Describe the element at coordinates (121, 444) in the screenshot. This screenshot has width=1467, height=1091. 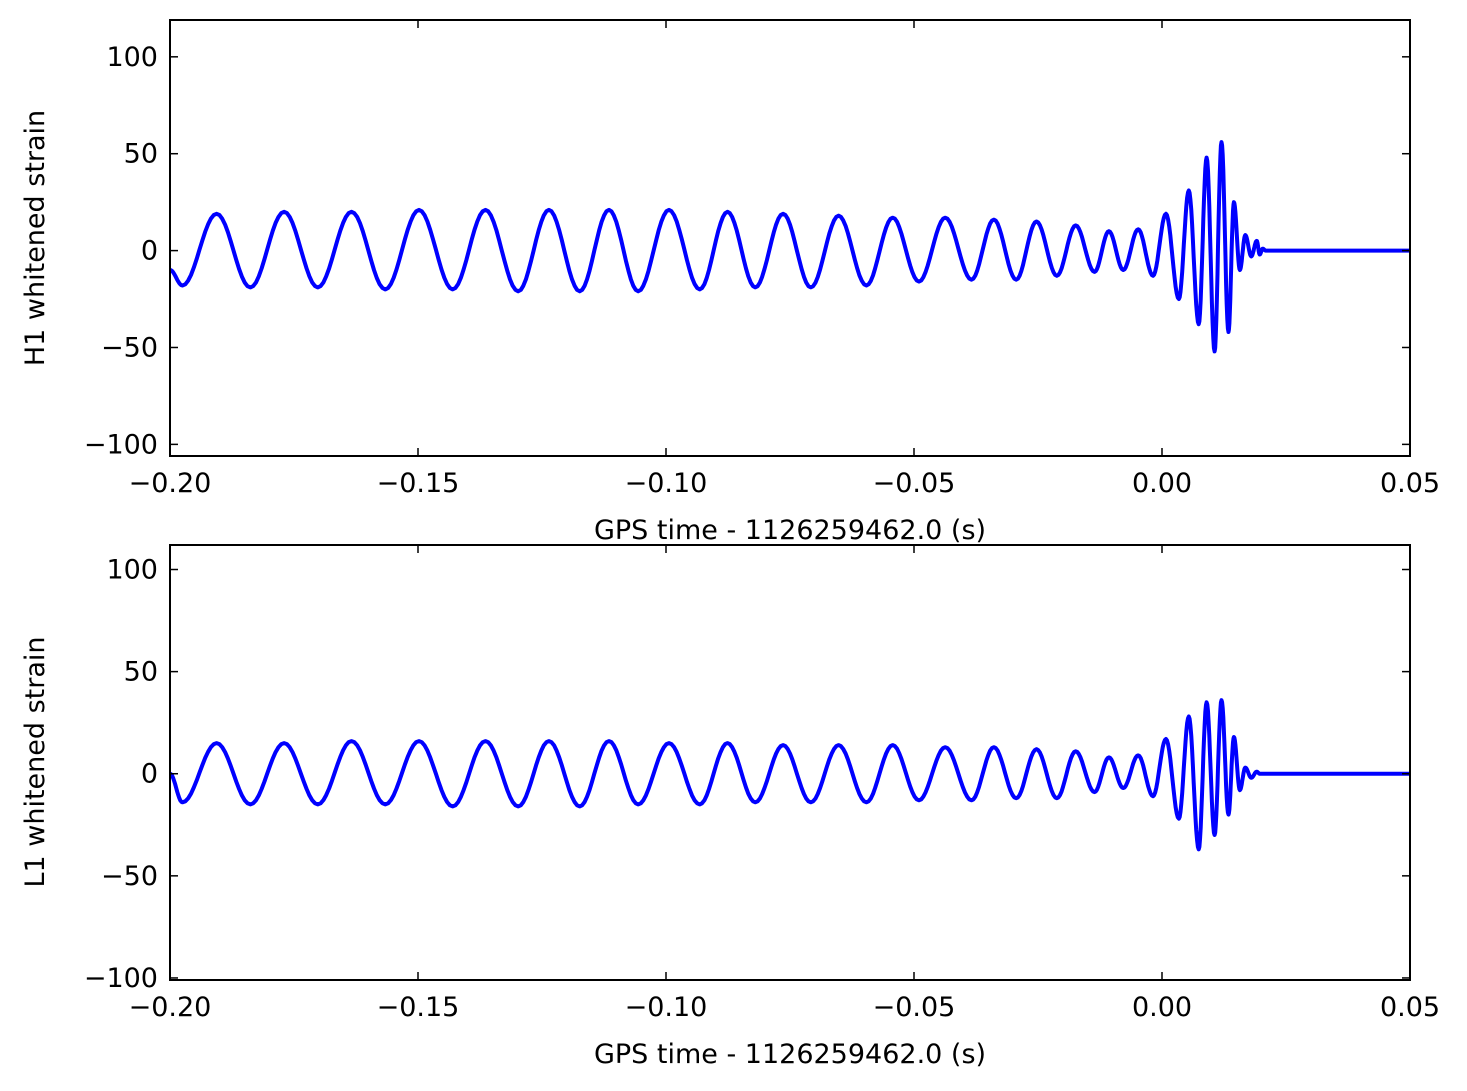
I see `h1-ytick-label: −100` at that location.